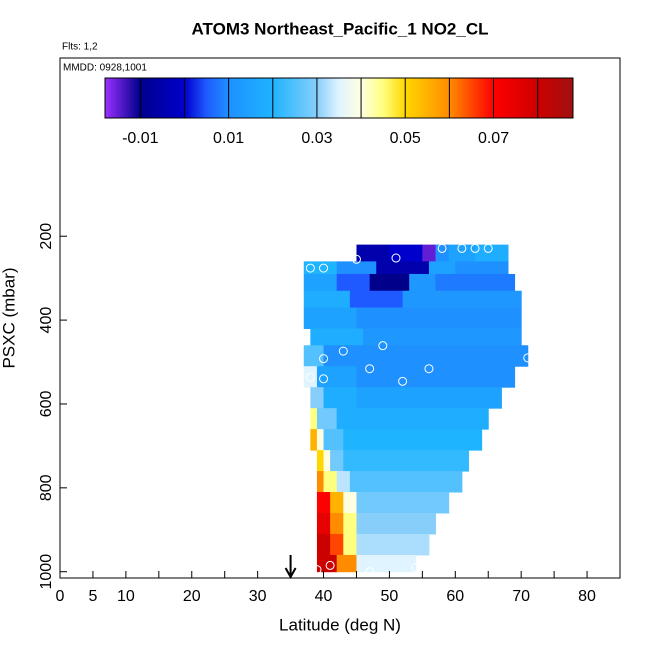  I want to click on x-tick-label: 40, so click(324, 596).